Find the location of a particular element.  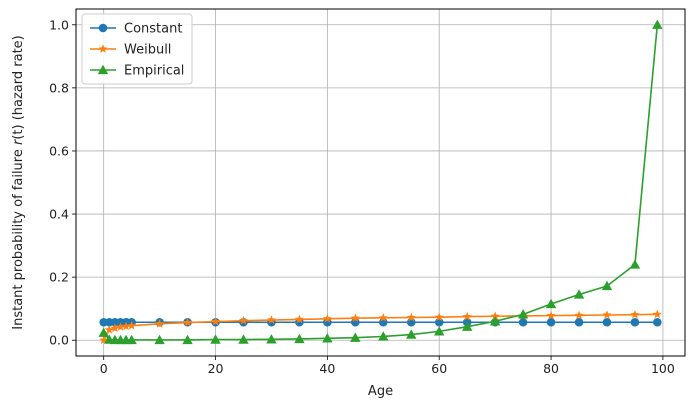

y-axis-label-suffix: (t) (hazard rate) is located at coordinates (18, 87).